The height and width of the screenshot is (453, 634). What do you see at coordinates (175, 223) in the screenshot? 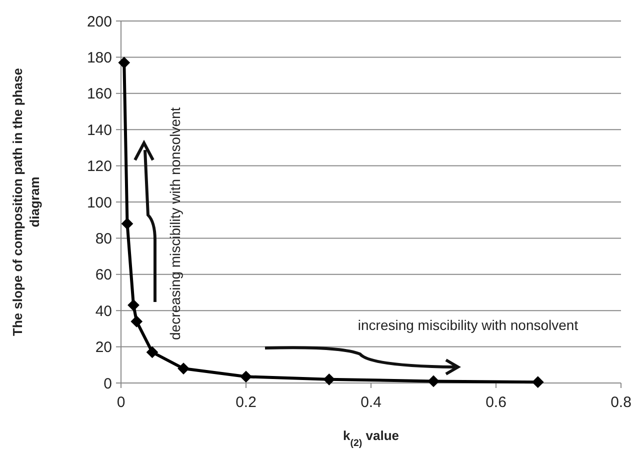
I see `annotation: decreasing miscibility with nonsolvent` at bounding box center [175, 223].